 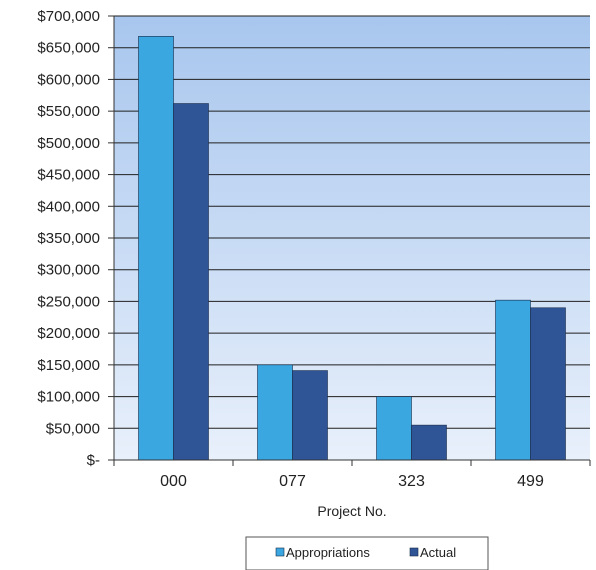 I want to click on x-tick-label: 000, so click(x=173, y=481).